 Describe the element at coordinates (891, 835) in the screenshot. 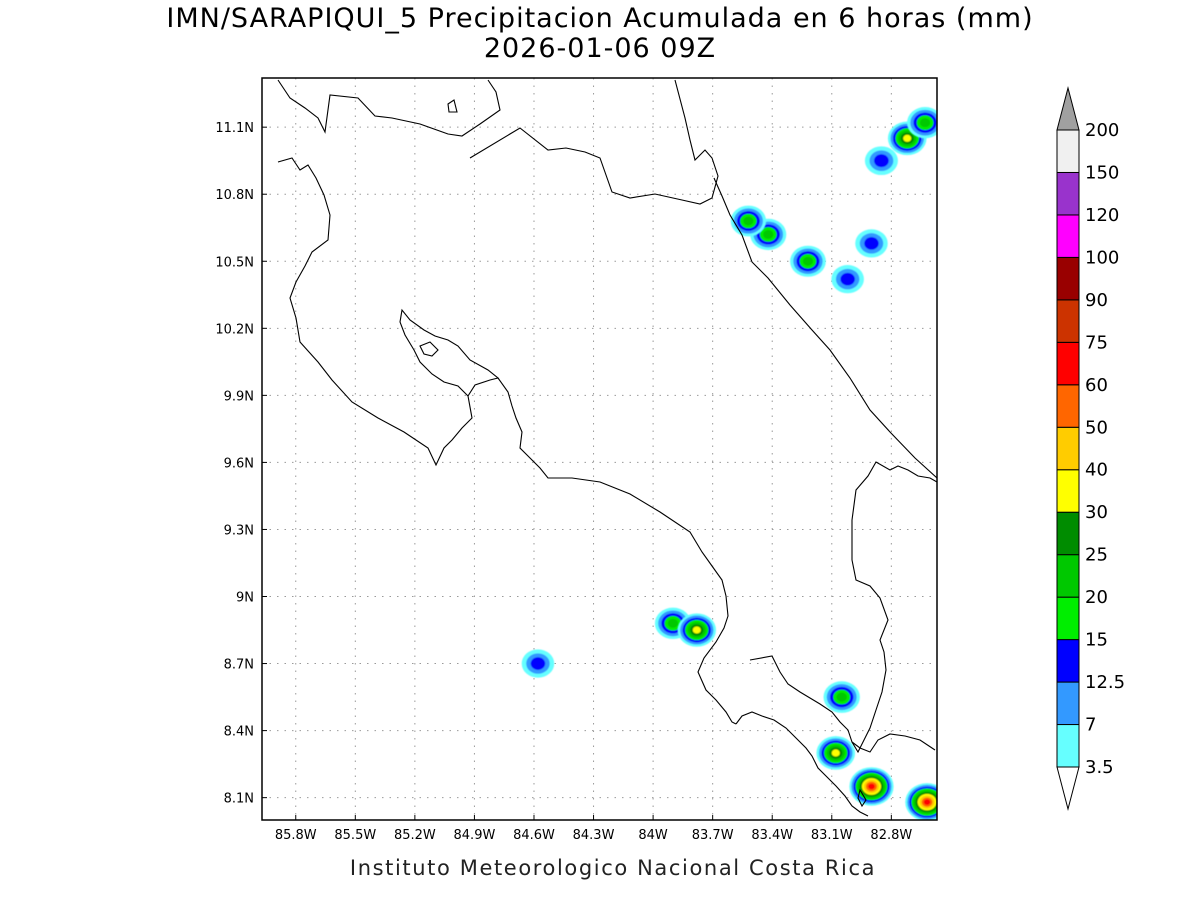

I see `lon-tick-label: 82.8W` at that location.